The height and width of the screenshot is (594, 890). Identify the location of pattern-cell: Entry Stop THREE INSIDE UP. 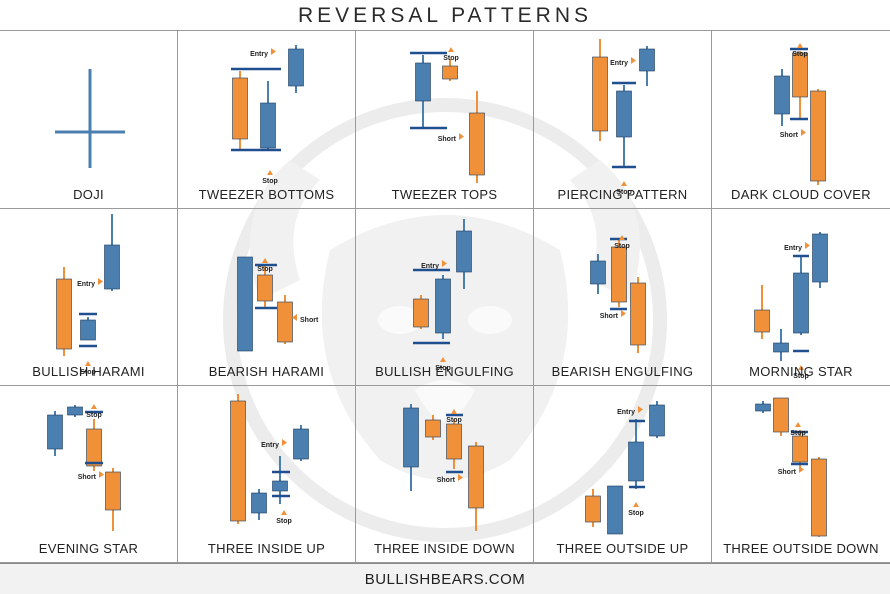
(267, 474).